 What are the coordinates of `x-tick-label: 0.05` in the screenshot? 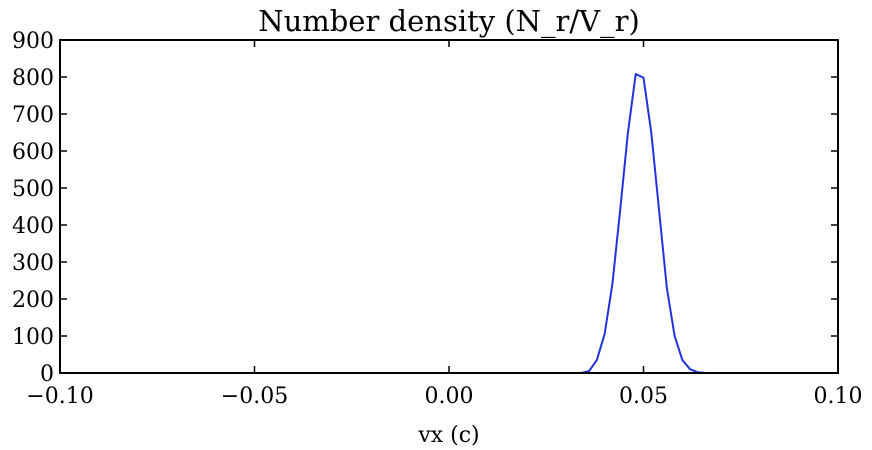 It's located at (643, 396).